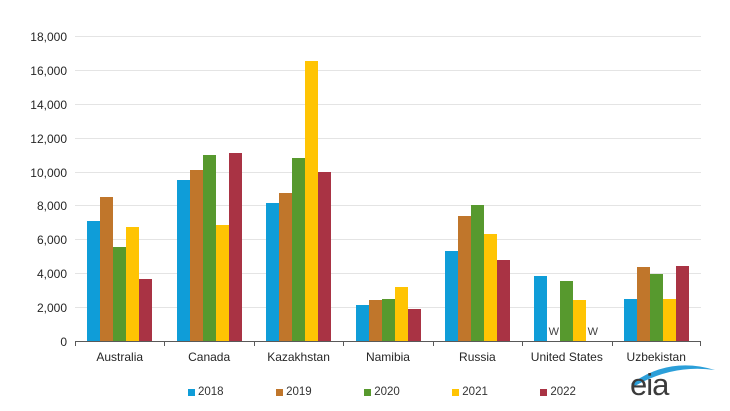 The height and width of the screenshot is (411, 730). What do you see at coordinates (375, 320) in the screenshot?
I see `bar-namibia-2019` at bounding box center [375, 320].